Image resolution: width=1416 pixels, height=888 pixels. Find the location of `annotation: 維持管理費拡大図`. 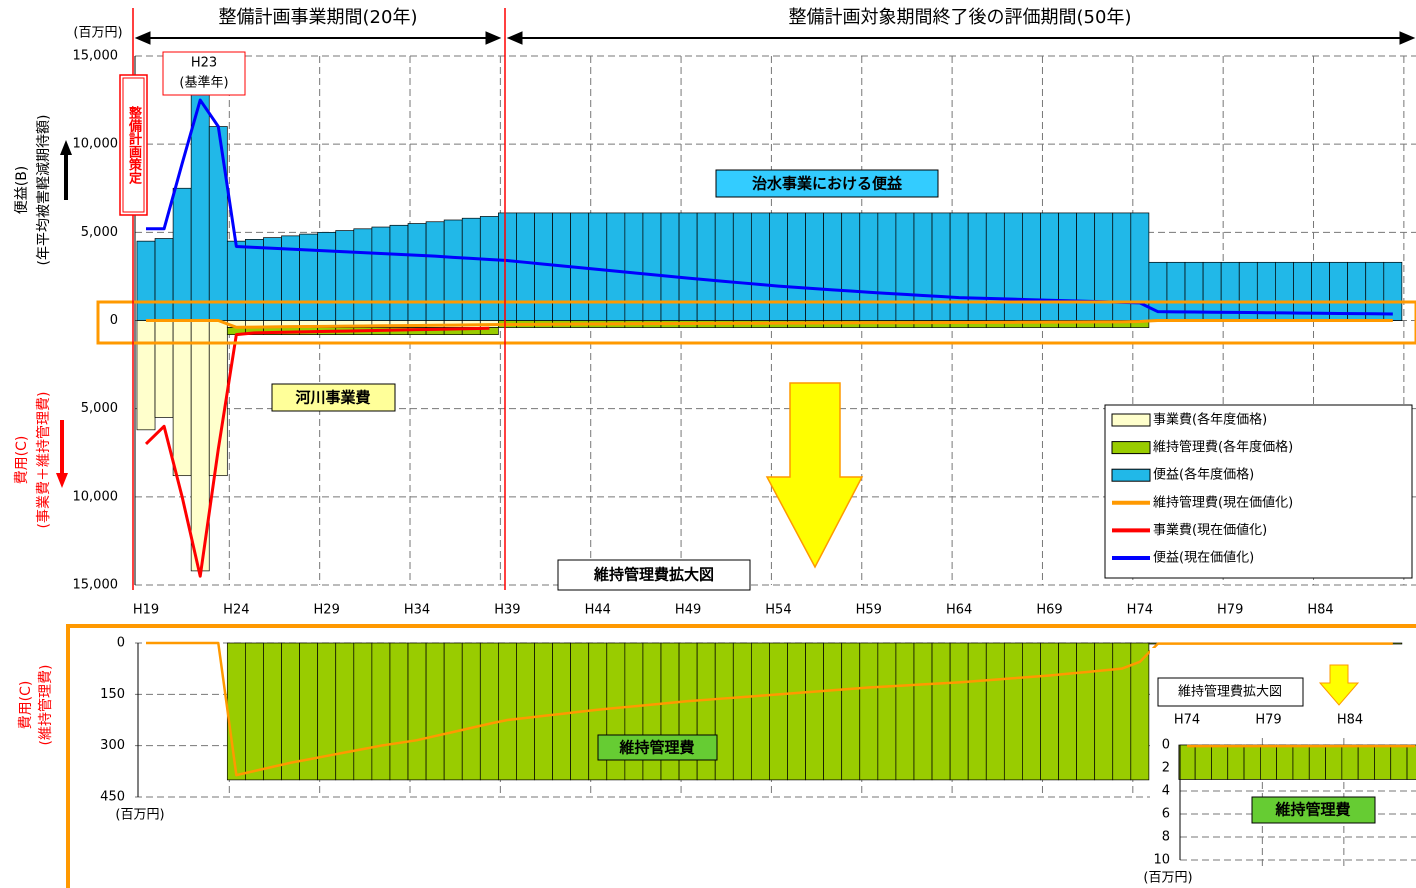

annotation: 維持管理費拡大図 is located at coordinates (653, 575).